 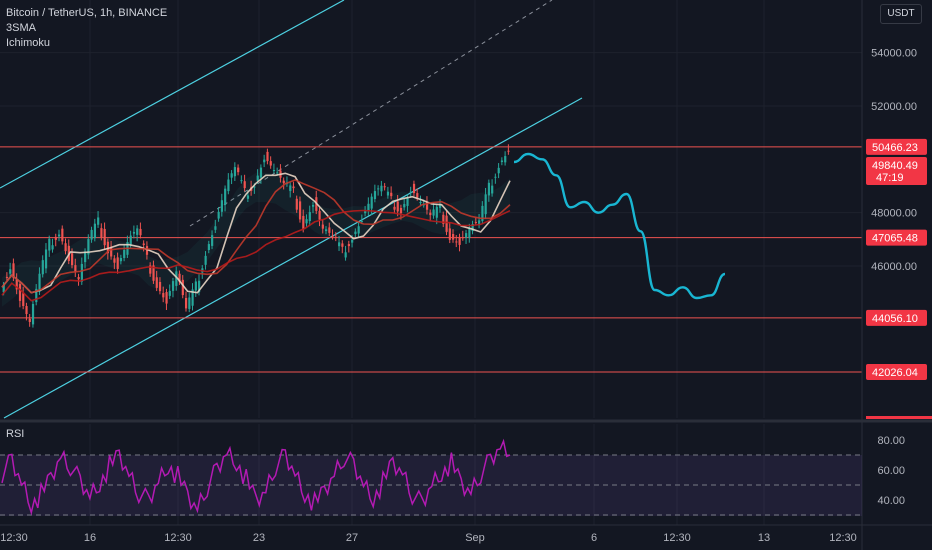 I want to click on price-label-level-2-bg, so click(x=896, y=237).